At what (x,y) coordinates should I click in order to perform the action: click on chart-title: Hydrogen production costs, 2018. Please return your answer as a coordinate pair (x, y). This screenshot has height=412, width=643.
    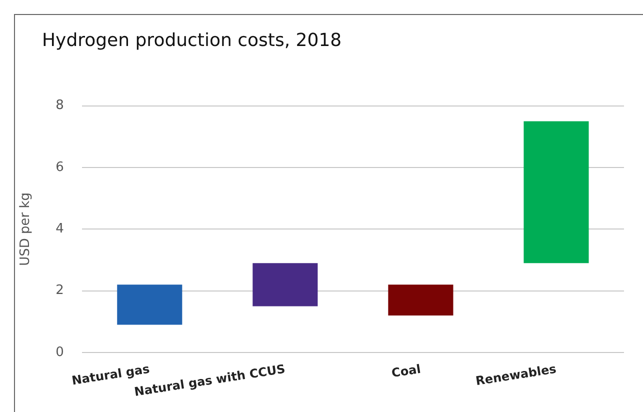
    Looking at the image, I should click on (192, 40).